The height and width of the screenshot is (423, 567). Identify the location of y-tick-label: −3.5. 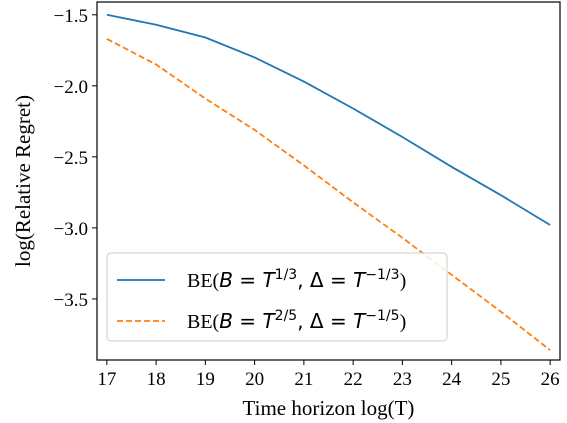
(71, 300).